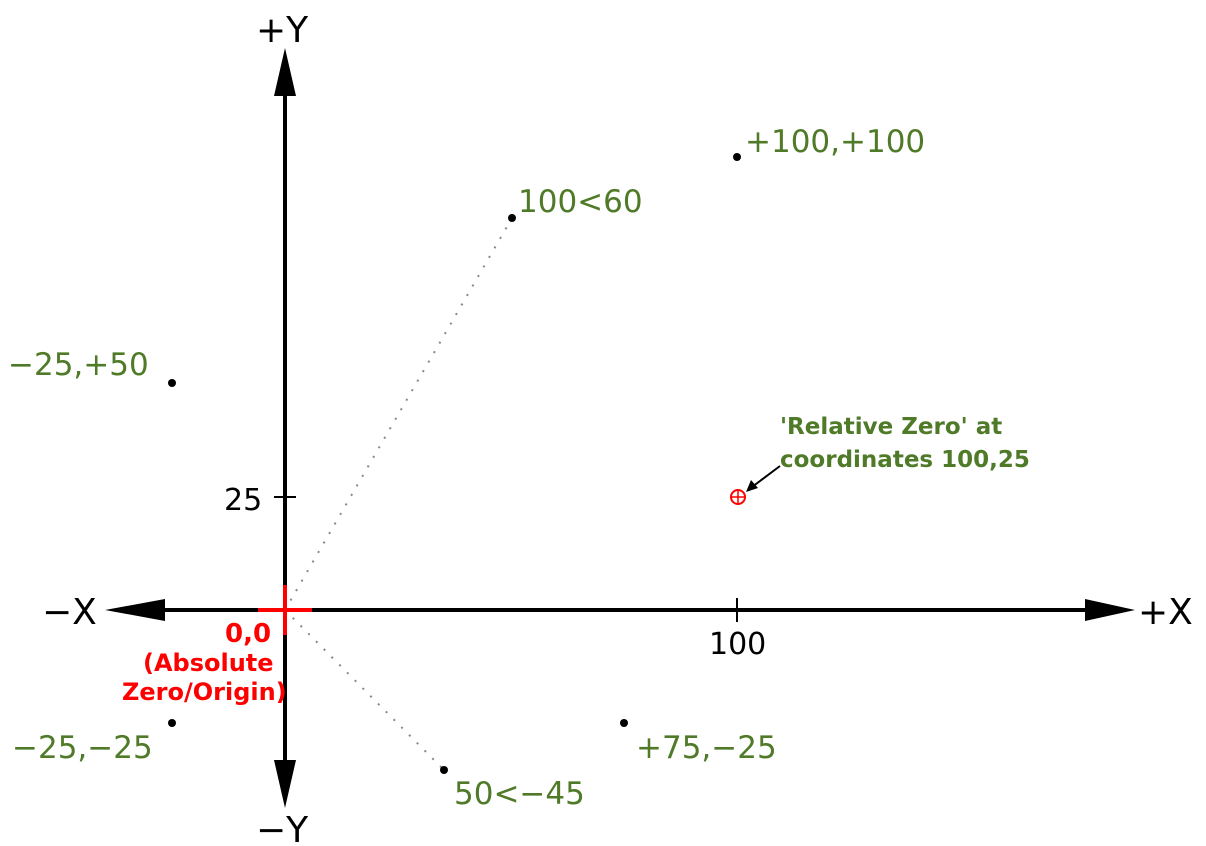  Describe the element at coordinates (282, 30) in the screenshot. I see `axis-label-pos-y: +Y` at that location.